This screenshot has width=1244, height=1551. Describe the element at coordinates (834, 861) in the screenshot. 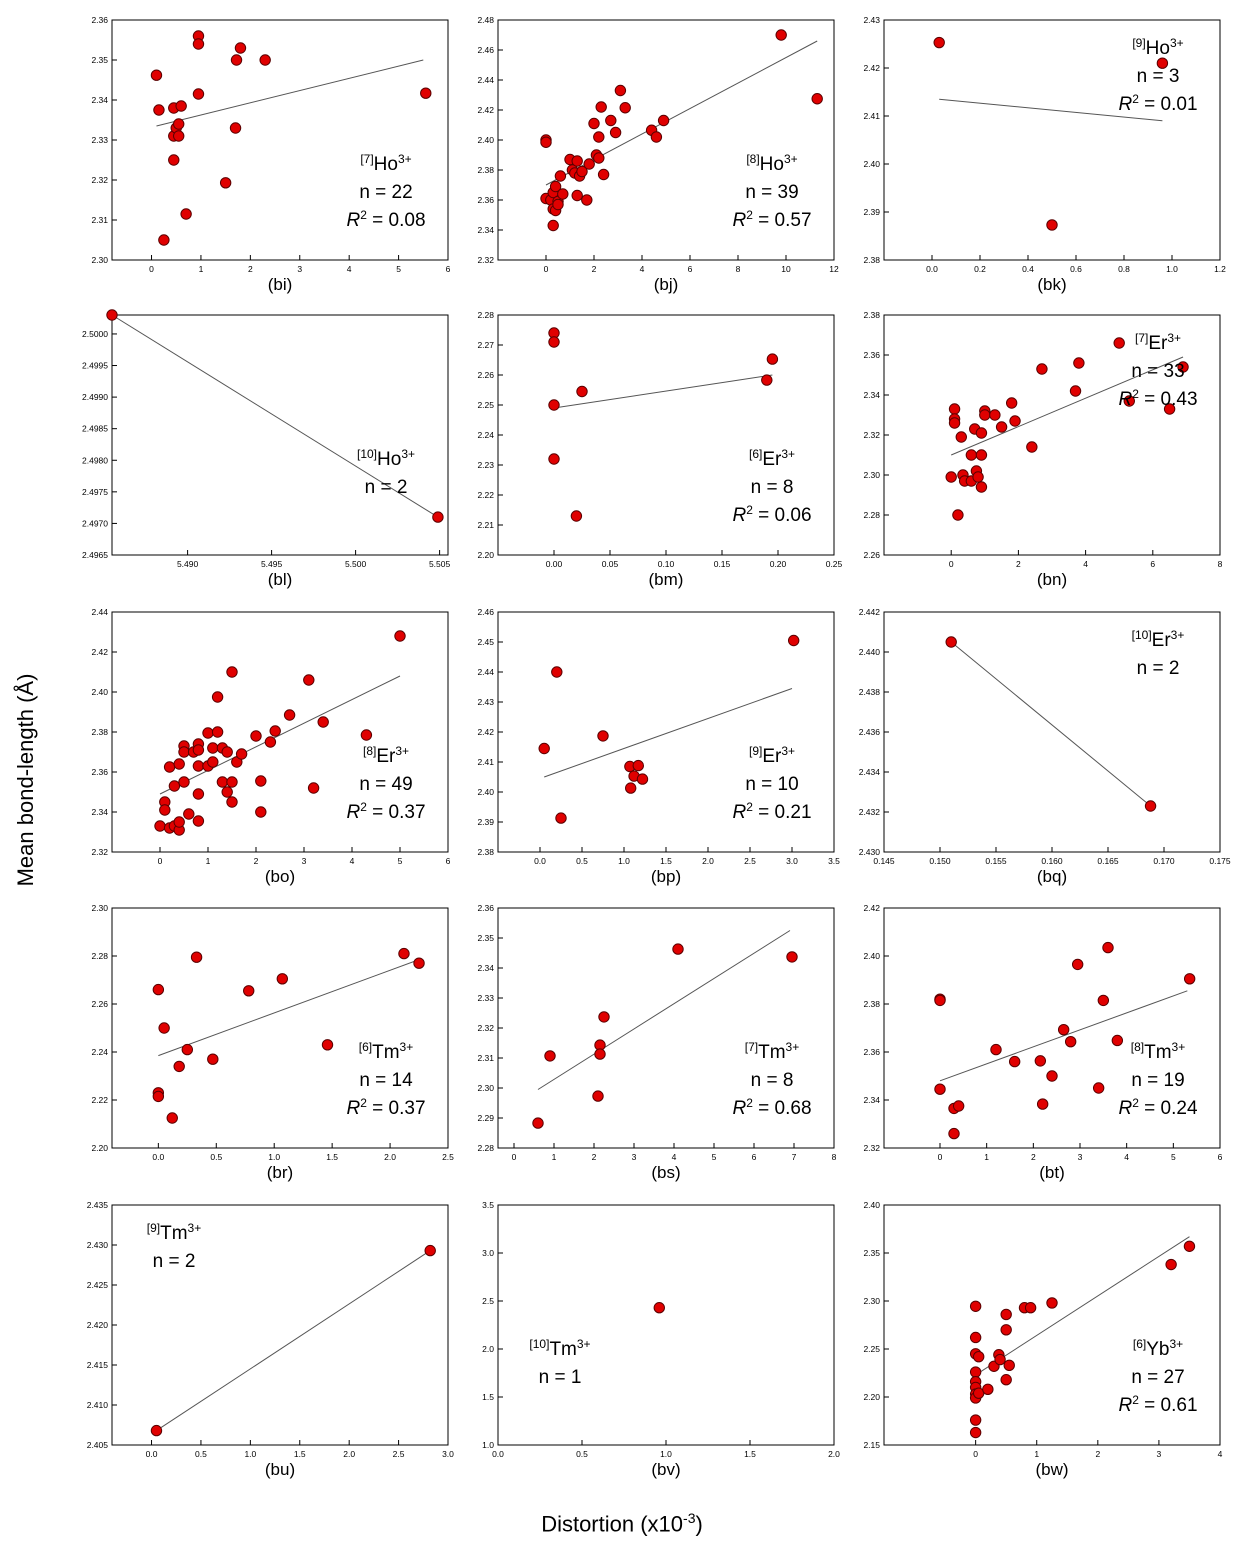

I see `x-tick-label: 3.5` at that location.